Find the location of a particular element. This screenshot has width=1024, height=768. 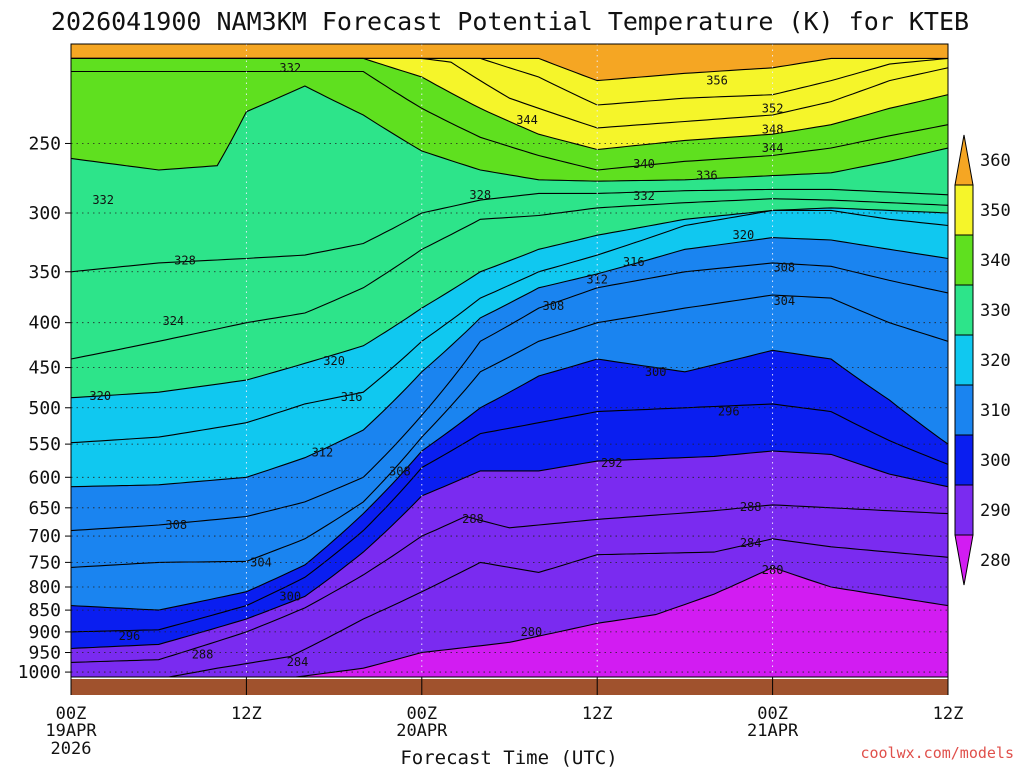

colorbar-bottom-arrow is located at coordinates (964, 560).